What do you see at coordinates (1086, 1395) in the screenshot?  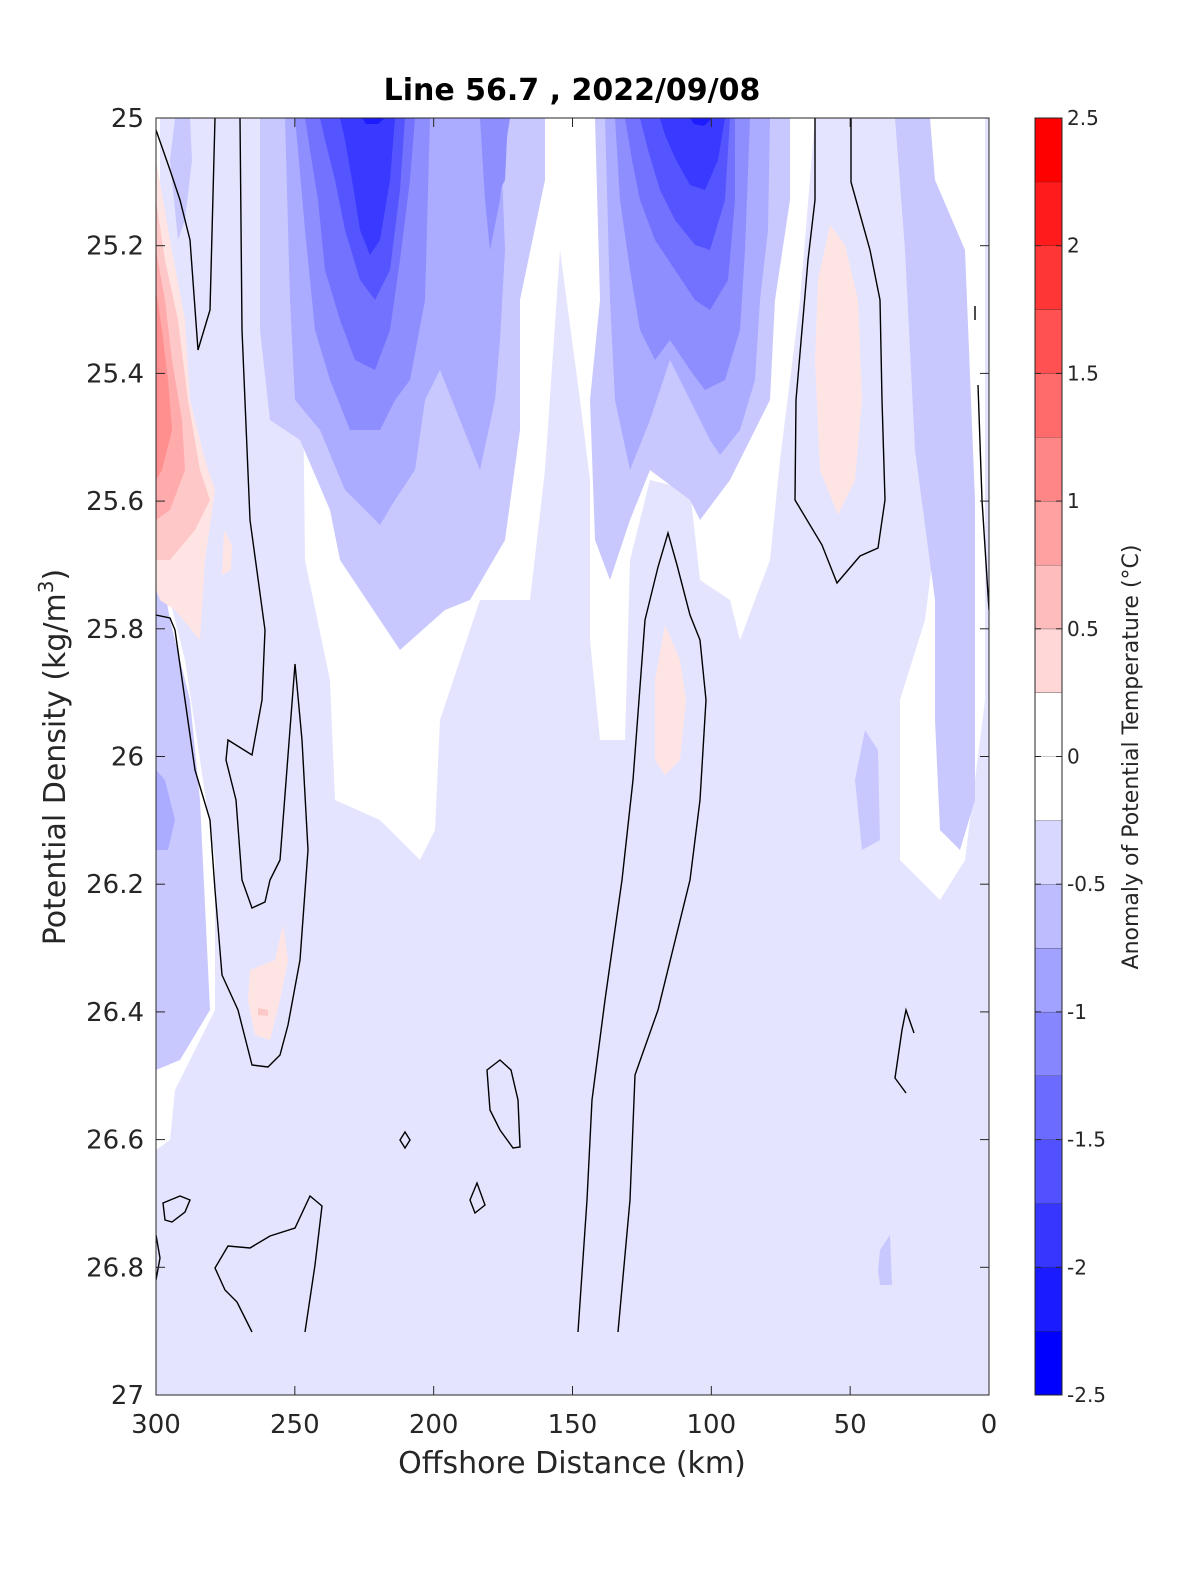 I see `colorbar-tick-label: -2.5` at bounding box center [1086, 1395].